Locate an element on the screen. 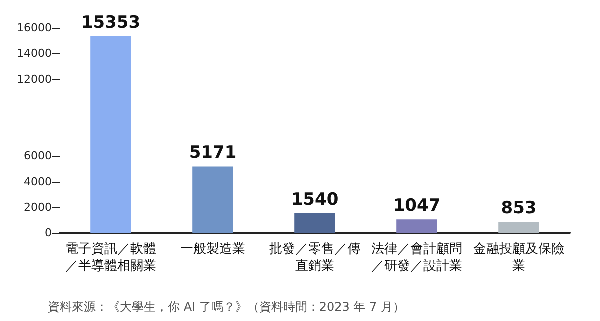  x-tick-label: 批發／零售／傳直銷業 is located at coordinates (315, 258).